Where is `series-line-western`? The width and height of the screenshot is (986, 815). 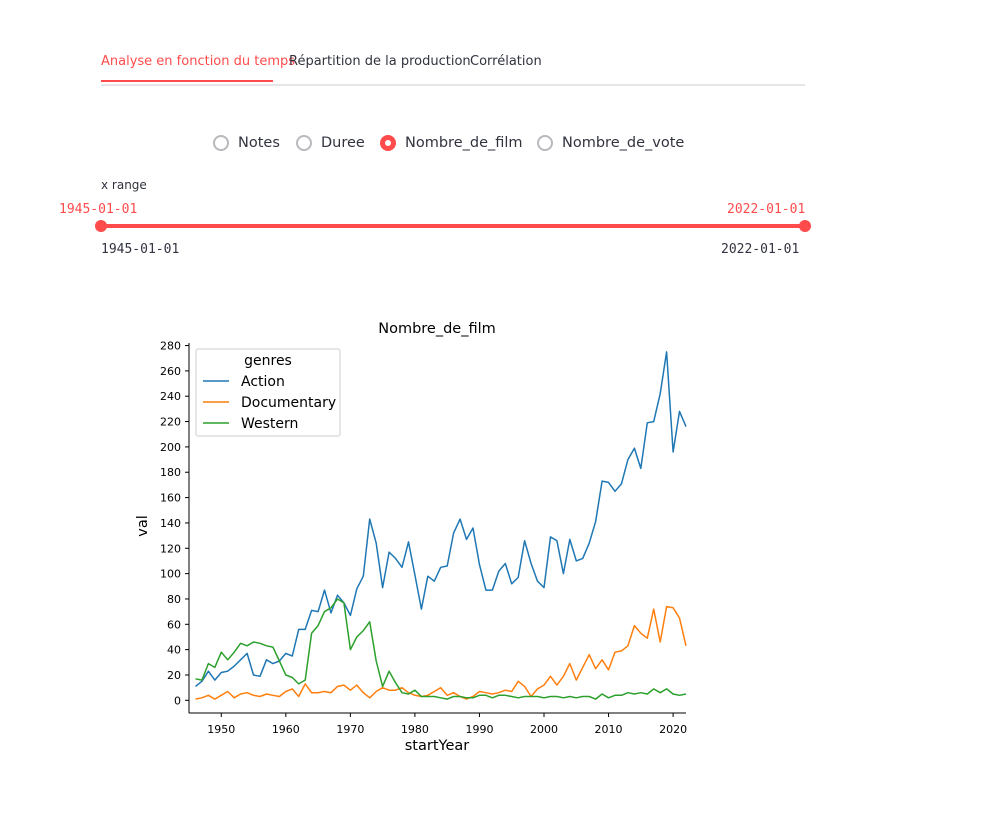 series-line-western is located at coordinates (441, 649).